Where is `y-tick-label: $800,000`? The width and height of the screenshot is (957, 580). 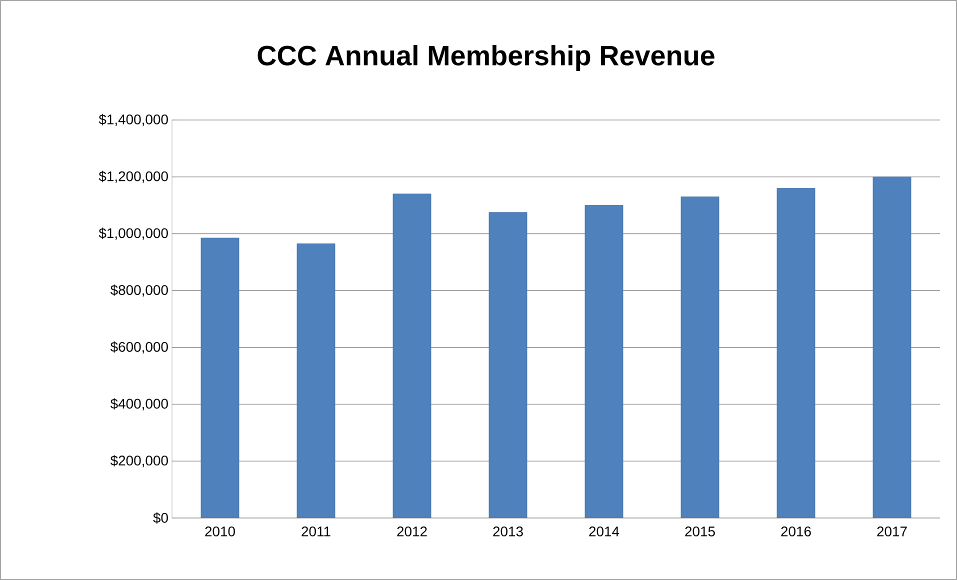
y-tick-label: $800,000 is located at coordinates (139, 290).